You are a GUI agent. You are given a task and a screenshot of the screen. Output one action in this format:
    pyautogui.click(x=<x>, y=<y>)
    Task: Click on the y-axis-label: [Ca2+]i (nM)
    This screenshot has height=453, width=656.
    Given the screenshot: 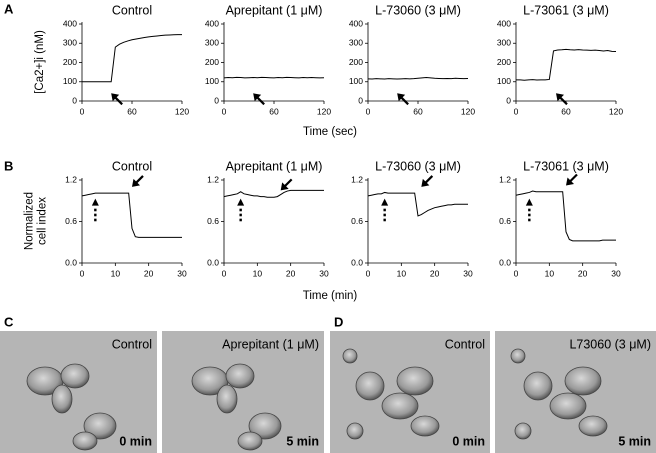 What is the action you would take?
    pyautogui.click(x=40, y=62)
    